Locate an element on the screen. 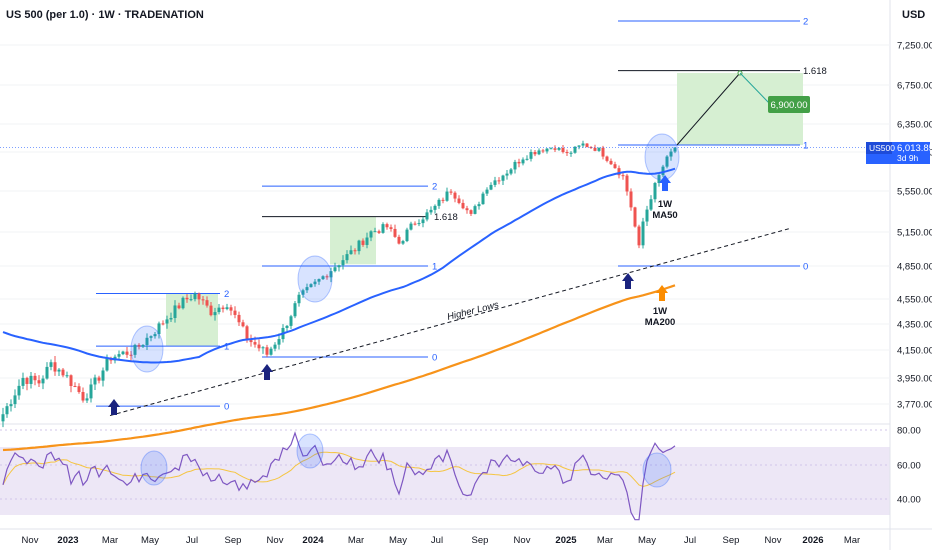 This screenshot has height=550, width=932. price-tick-label: 5,550.00 is located at coordinates (914, 192).